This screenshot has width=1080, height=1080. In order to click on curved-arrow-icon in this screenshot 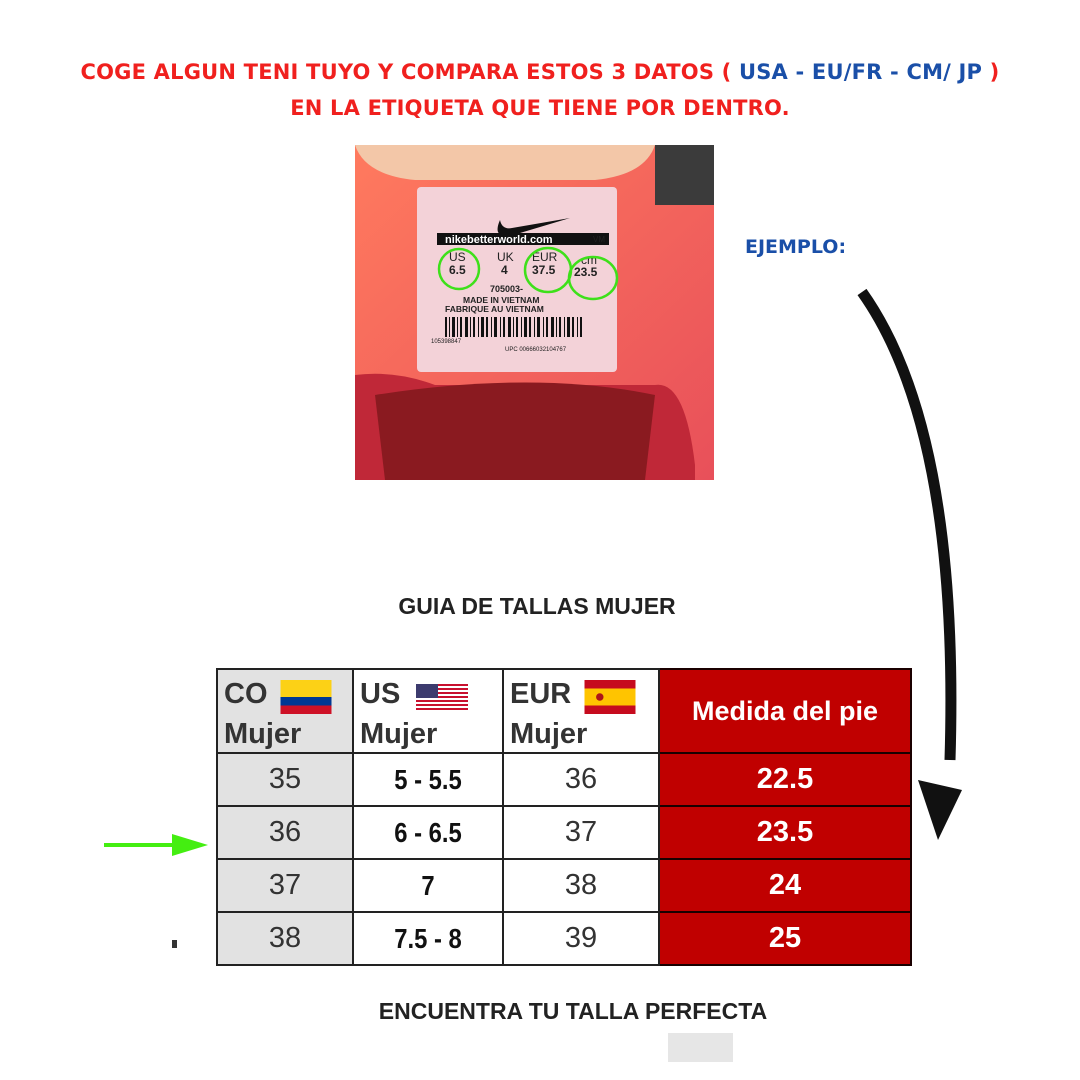, I will do `click(909, 564)`.